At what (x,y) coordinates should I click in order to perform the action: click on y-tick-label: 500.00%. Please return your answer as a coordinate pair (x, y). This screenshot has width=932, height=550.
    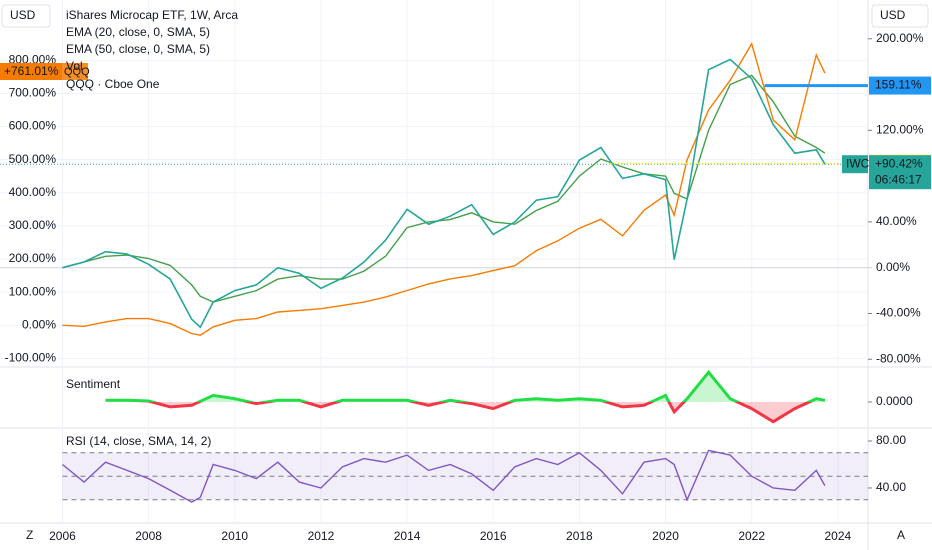
    Looking at the image, I should click on (33, 159).